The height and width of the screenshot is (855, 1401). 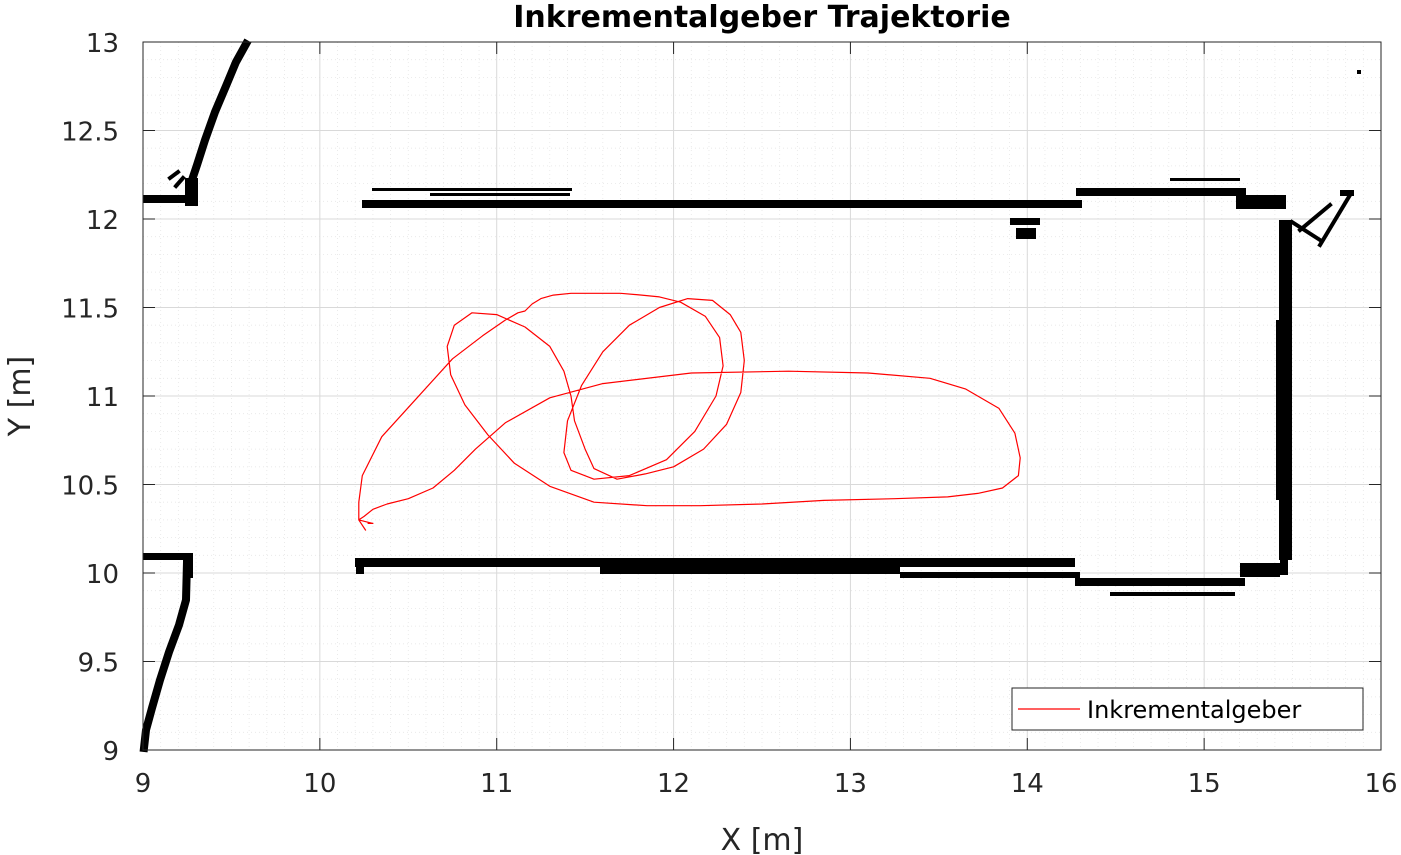 What do you see at coordinates (762, 17) in the screenshot?
I see `chart-title: Inkrementalgeber Trajektorie` at bounding box center [762, 17].